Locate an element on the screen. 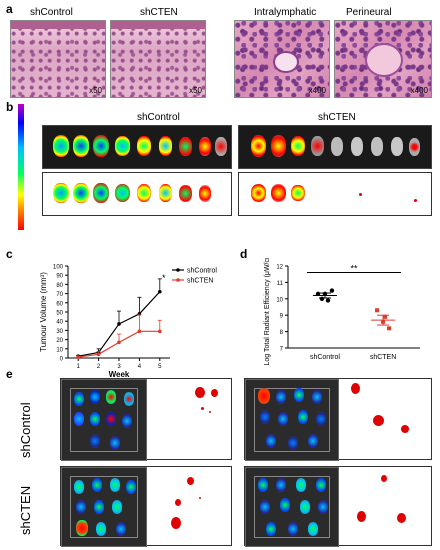 Image resolution: width=440 pixels, height=550 pixels. significance-annotation: ** is located at coordinates (354, 269).